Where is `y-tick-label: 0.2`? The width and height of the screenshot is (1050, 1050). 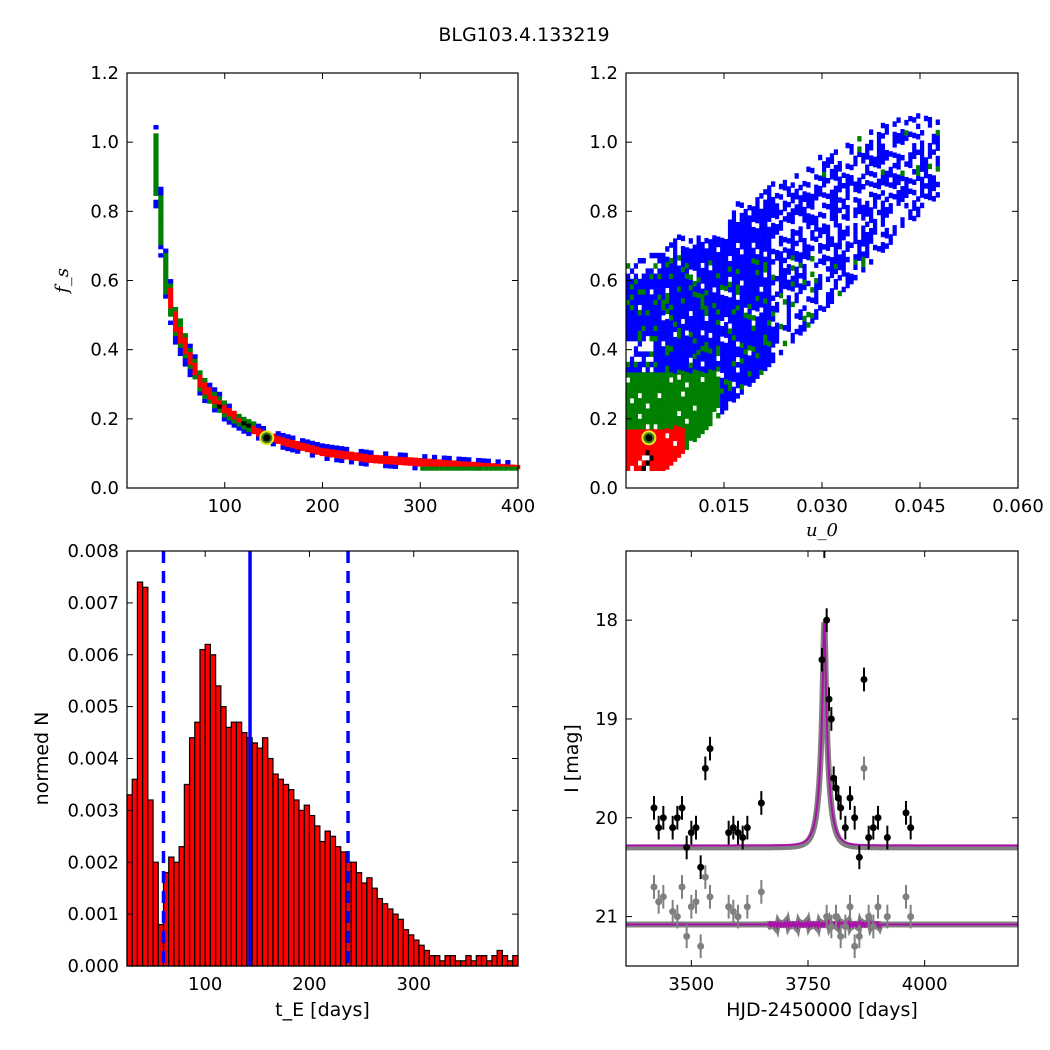 y-tick-label: 0.2 is located at coordinates (603, 419).